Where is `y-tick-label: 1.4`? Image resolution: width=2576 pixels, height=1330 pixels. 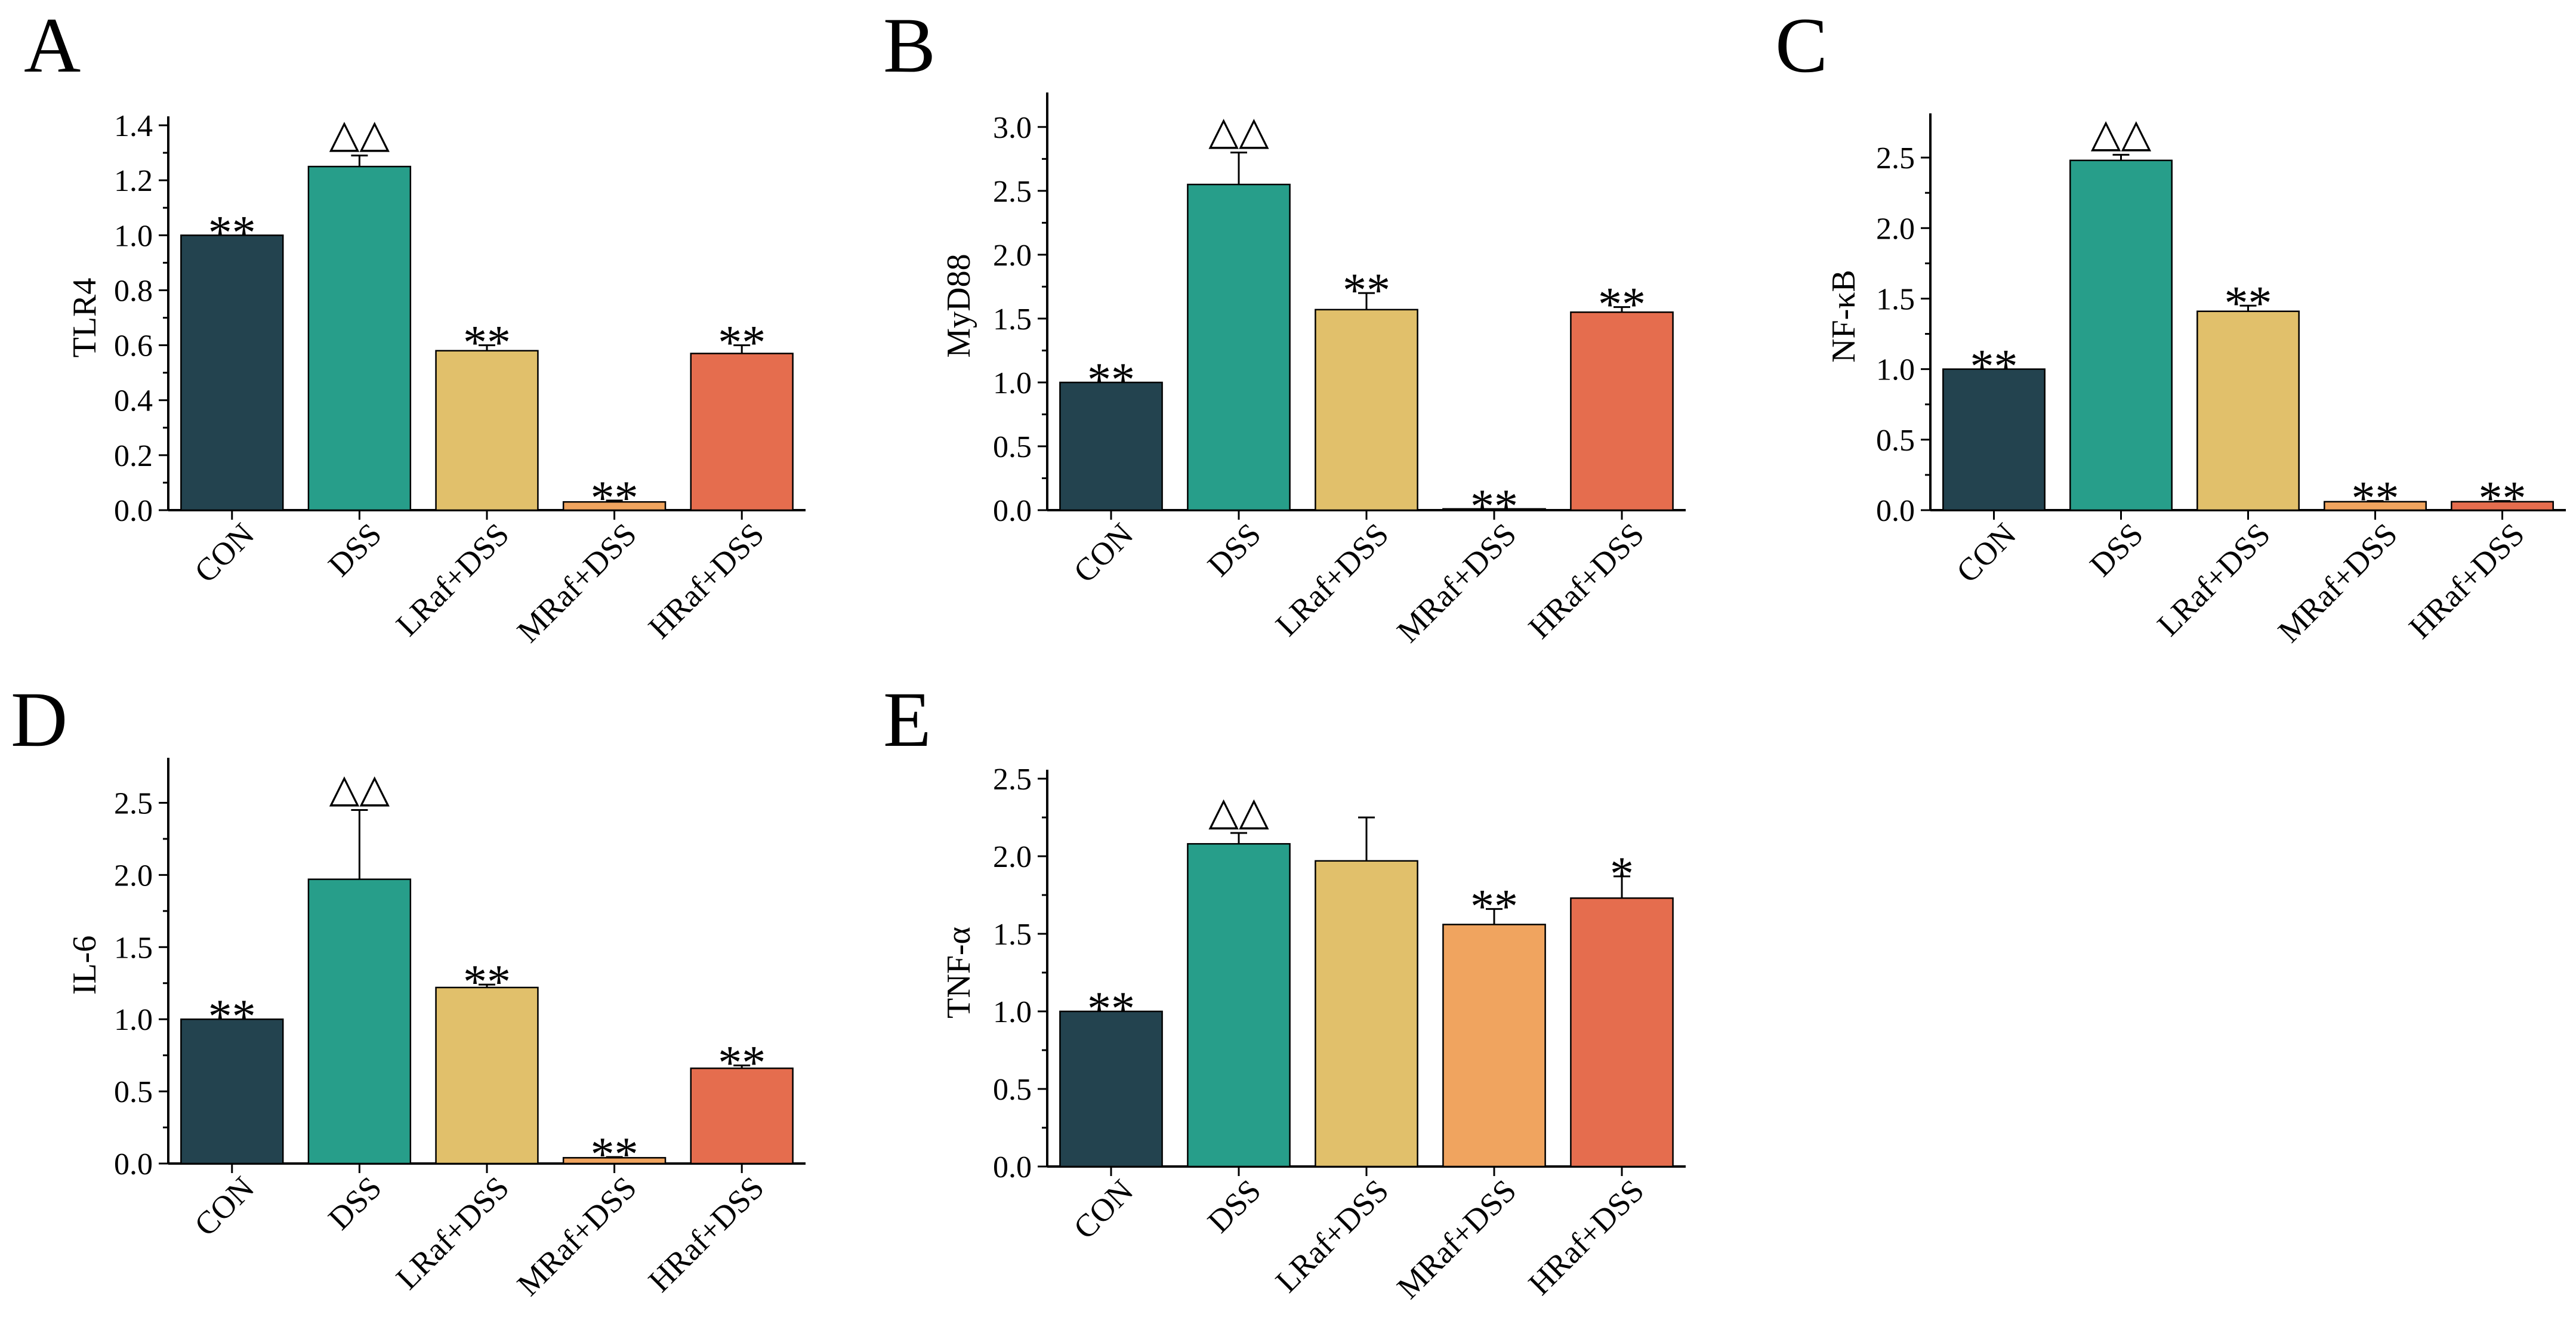
y-tick-label: 1.4 is located at coordinates (134, 126).